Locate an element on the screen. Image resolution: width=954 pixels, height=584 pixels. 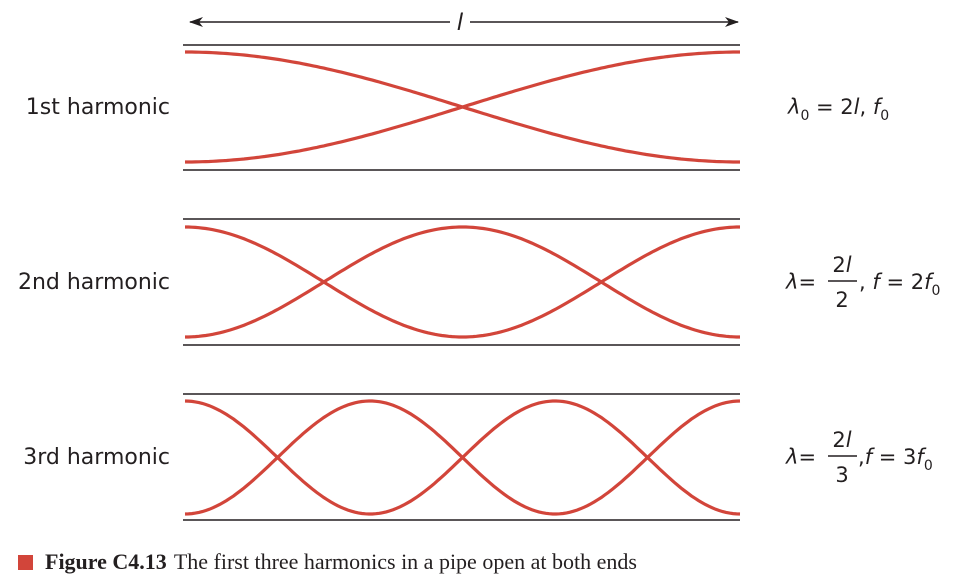
harmonic-3-formula: λ= 2l 3 ,f = 3f0 is located at coordinates (859, 457).